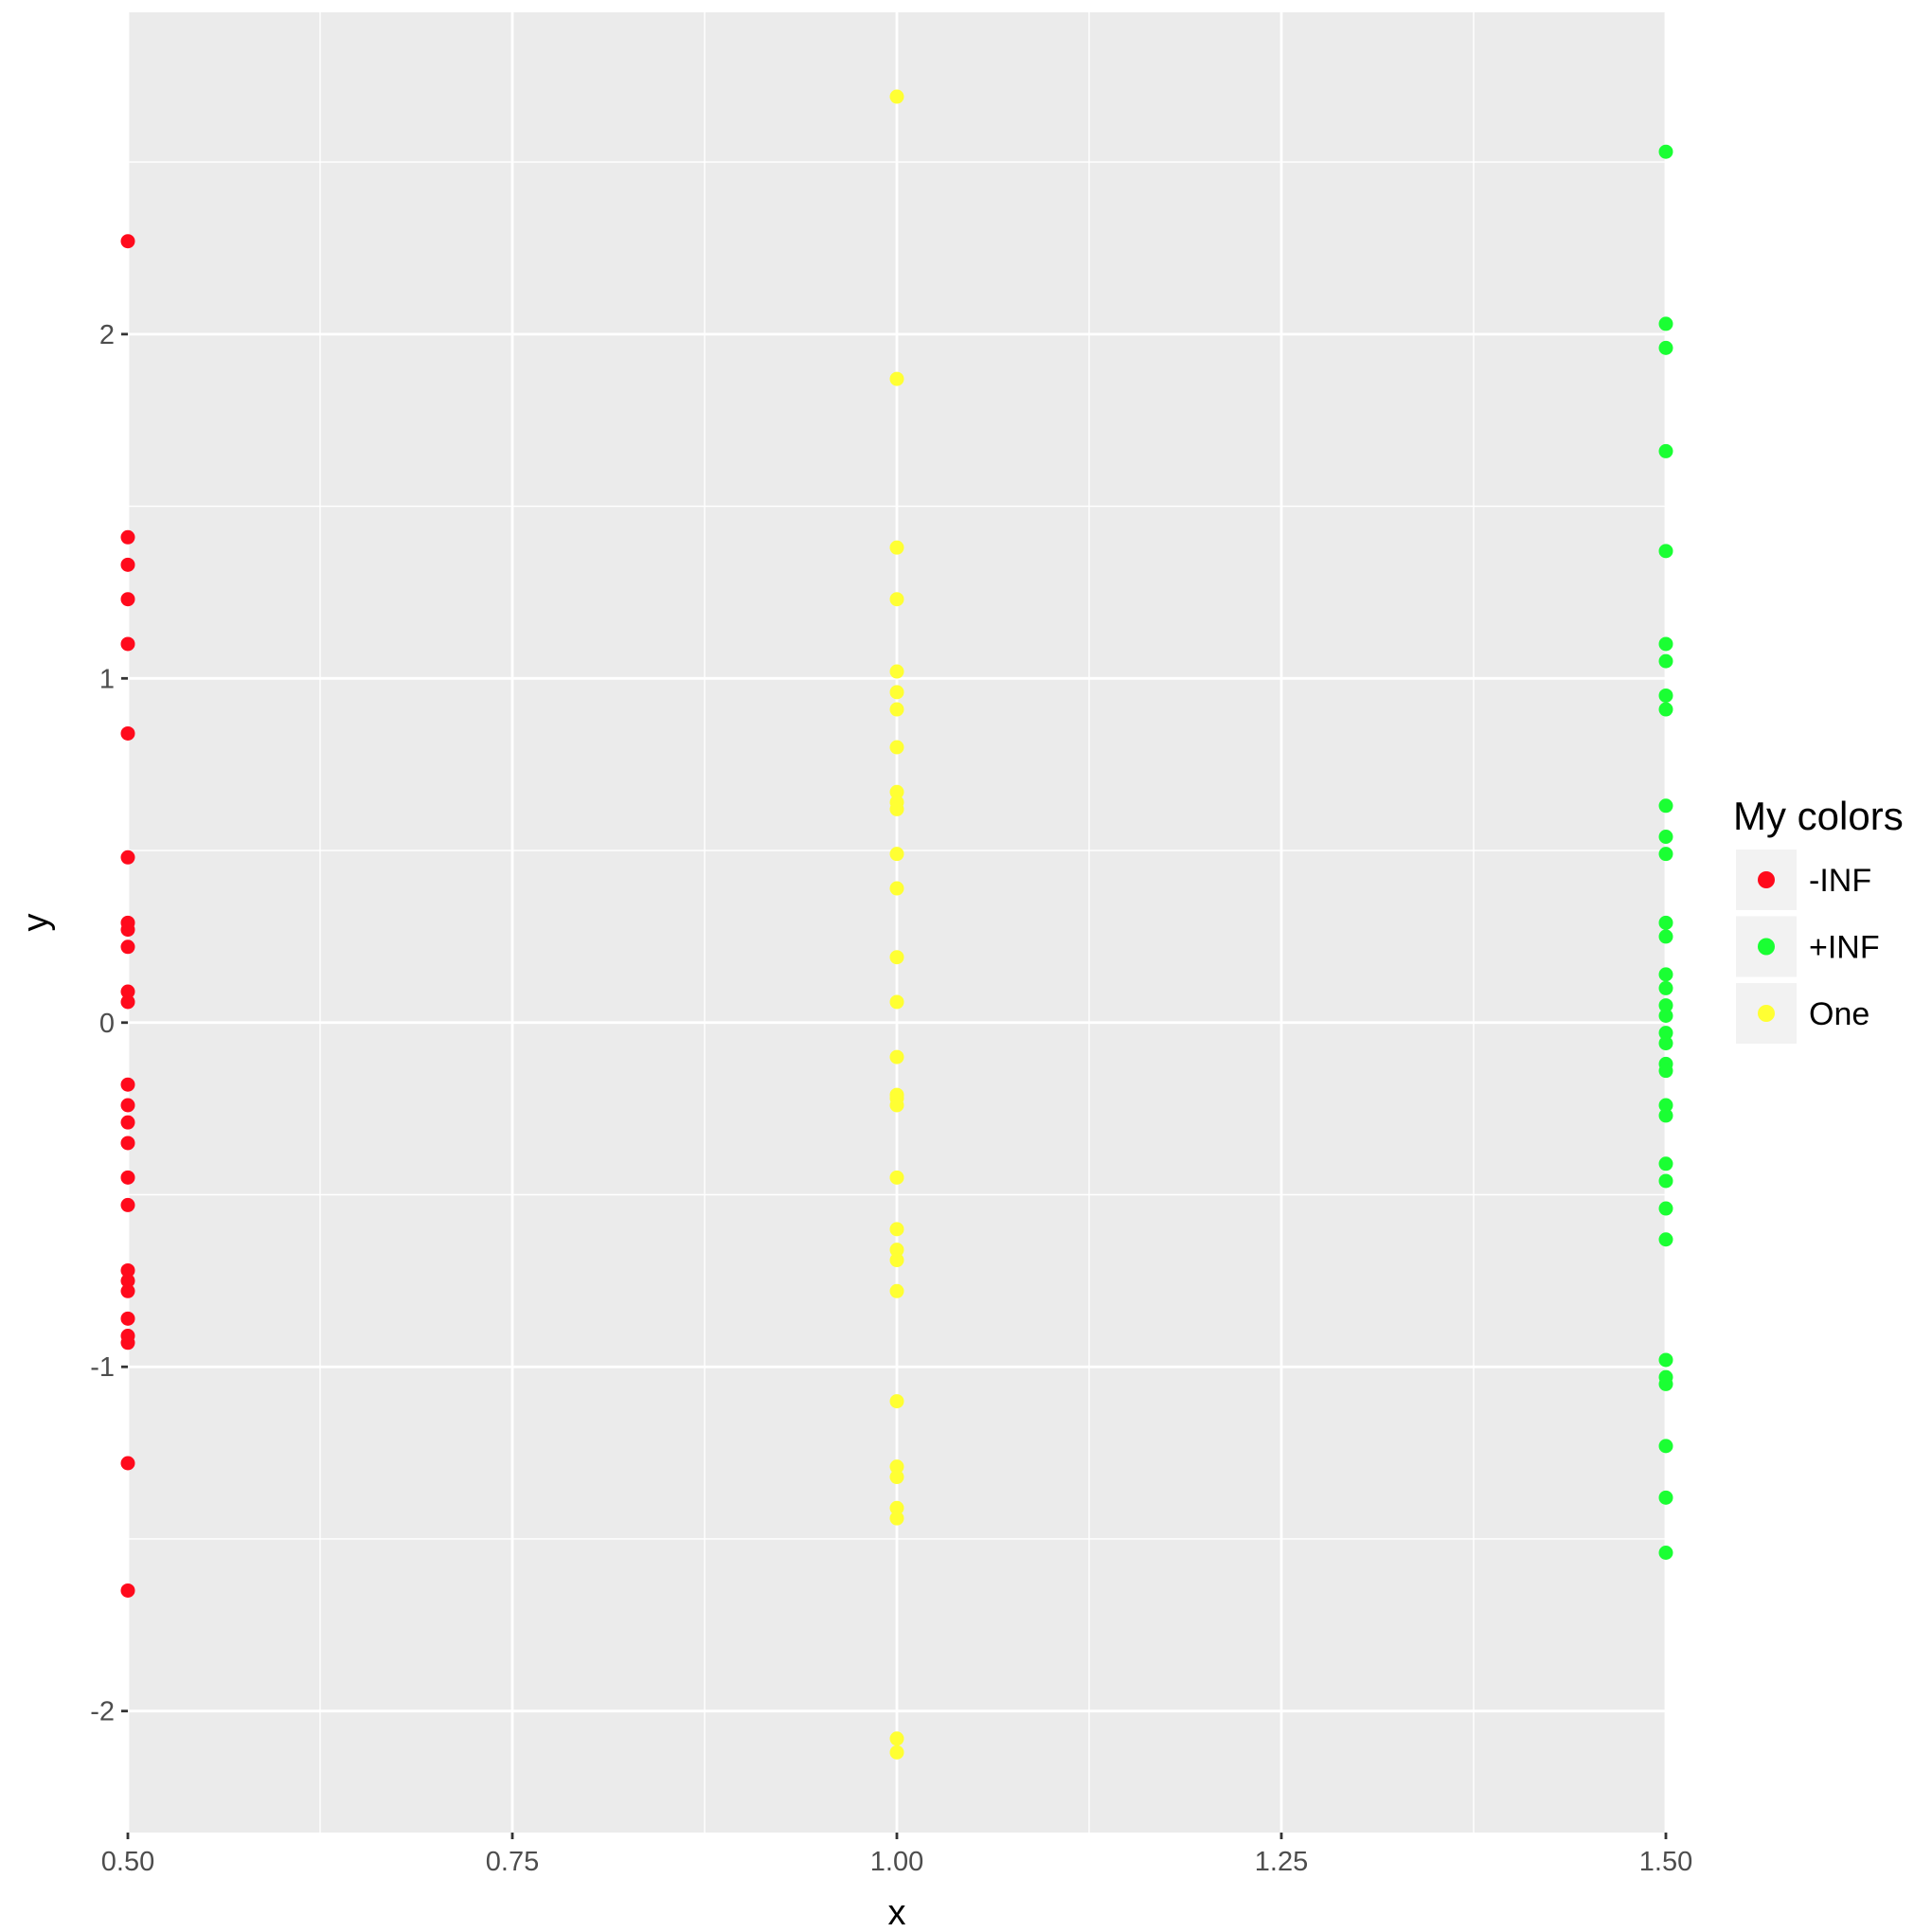 The width and height of the screenshot is (1932, 1932). Describe the element at coordinates (107, 1024) in the screenshot. I see `y-tick-label: 0` at that location.